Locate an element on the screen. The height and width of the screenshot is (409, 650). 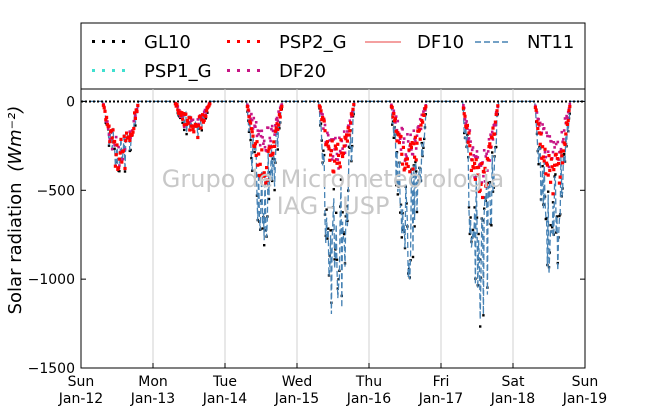
legend-item-nt11: NT11 is located at coordinates (524, 42).